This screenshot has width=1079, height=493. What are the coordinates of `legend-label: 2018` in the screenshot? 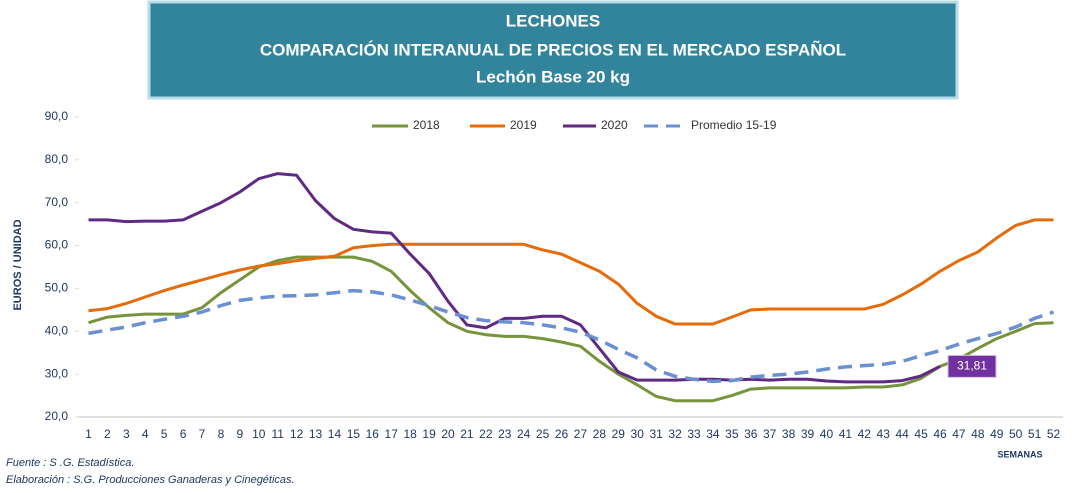 It's located at (426, 125).